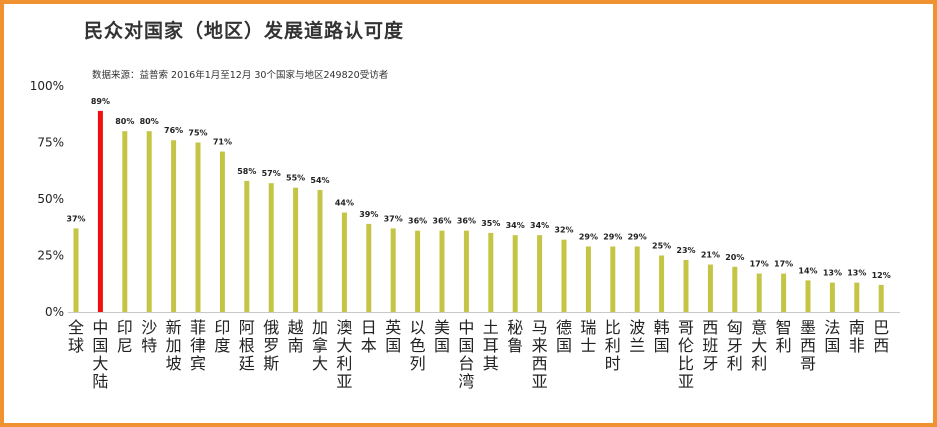 This screenshot has height=427, width=937. What do you see at coordinates (881, 336) in the screenshot?
I see `category-label: 巴西` at bounding box center [881, 336].